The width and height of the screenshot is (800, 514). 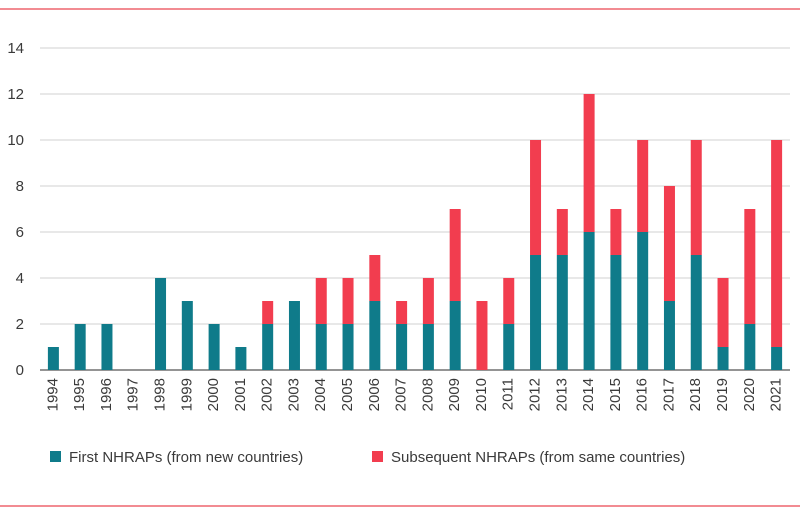 What do you see at coordinates (53, 358) in the screenshot?
I see `bar-first-nhrap-1994` at bounding box center [53, 358].